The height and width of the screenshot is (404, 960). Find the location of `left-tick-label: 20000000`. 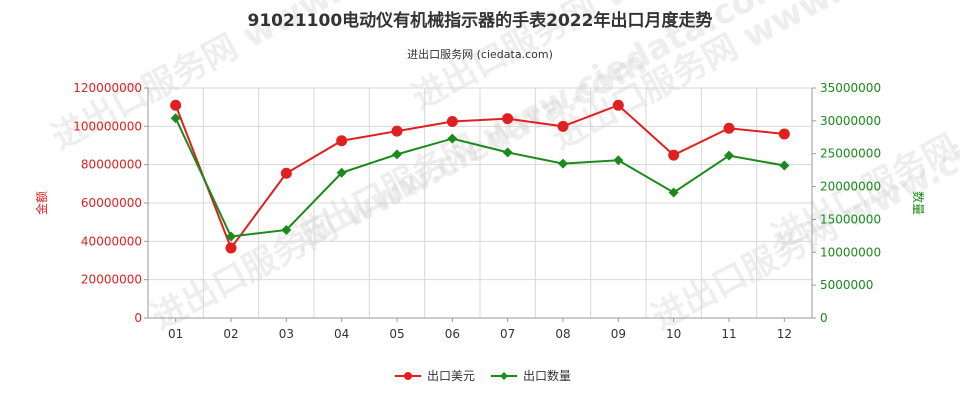

left-tick-label: 20000000 is located at coordinates (111, 280).